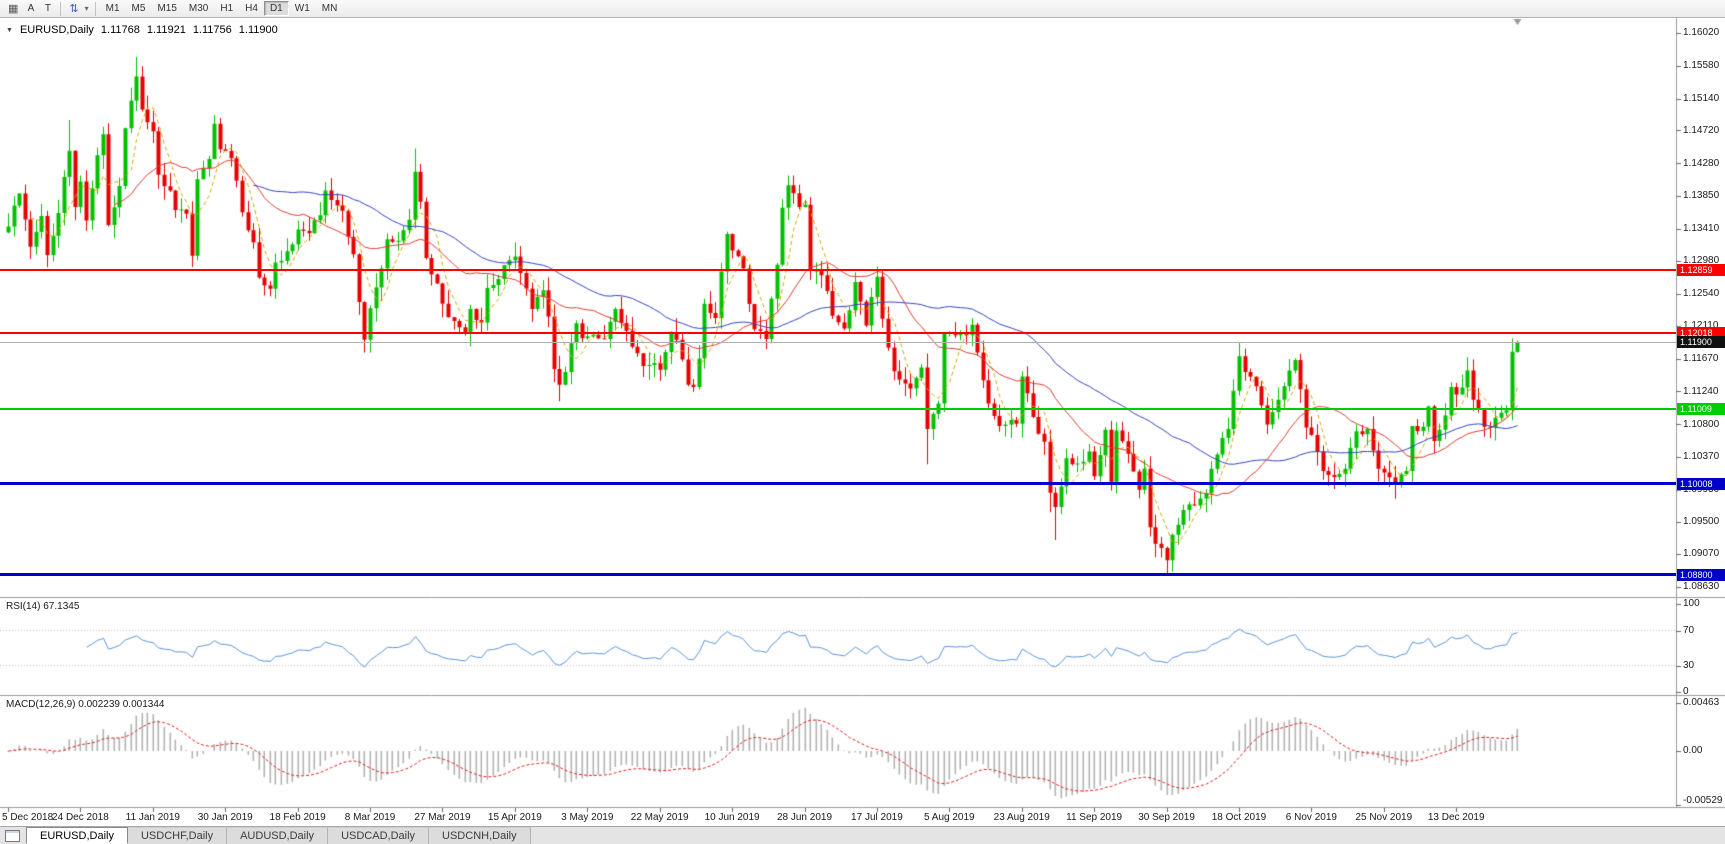  What do you see at coordinates (1701, 483) in the screenshot?
I see `price-level-badge: 1.10008` at bounding box center [1701, 483].